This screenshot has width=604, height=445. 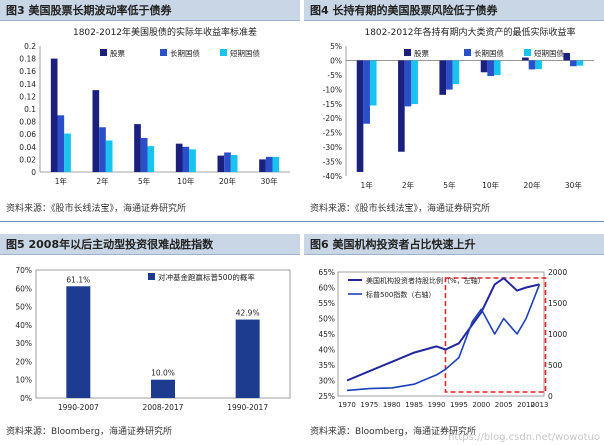 What do you see at coordinates (555, 365) in the screenshot?
I see `y-right-tick-label: 500` at bounding box center [555, 365].